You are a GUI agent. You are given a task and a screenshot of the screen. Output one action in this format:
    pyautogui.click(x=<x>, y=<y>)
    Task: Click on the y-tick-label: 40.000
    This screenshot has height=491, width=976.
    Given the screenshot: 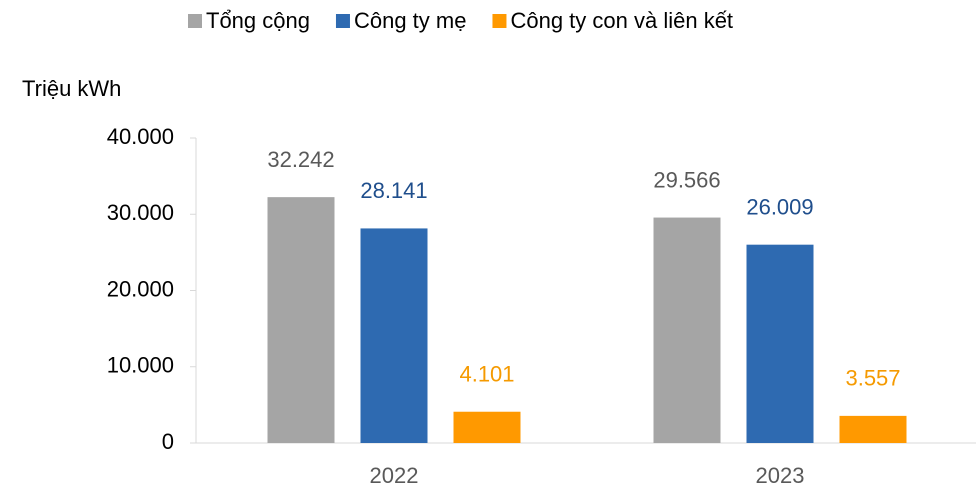 What is the action you would take?
    pyautogui.click(x=140, y=136)
    